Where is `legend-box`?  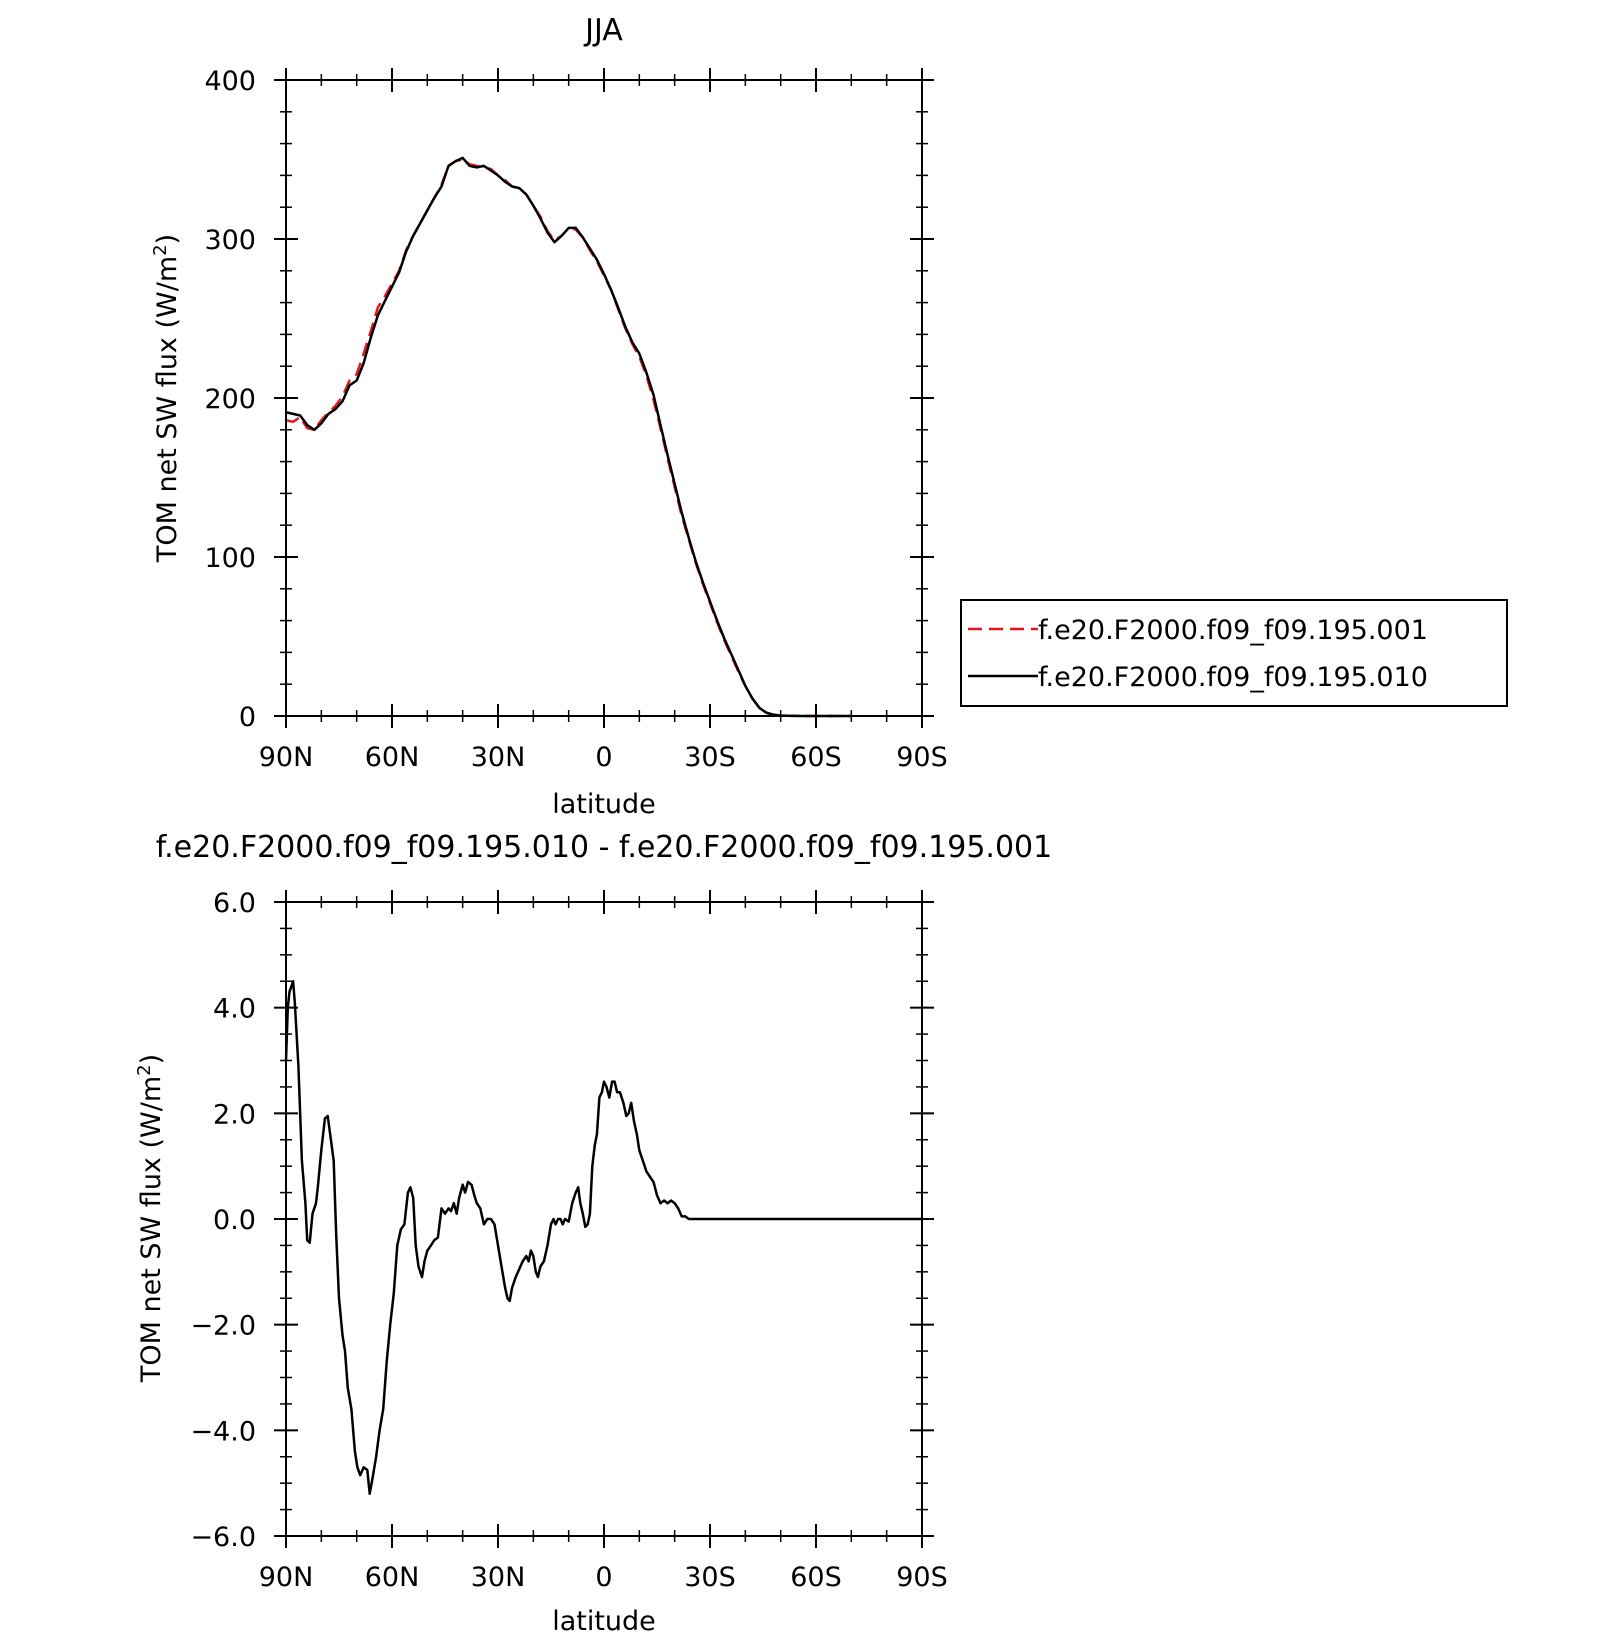
legend-box is located at coordinates (1234, 653).